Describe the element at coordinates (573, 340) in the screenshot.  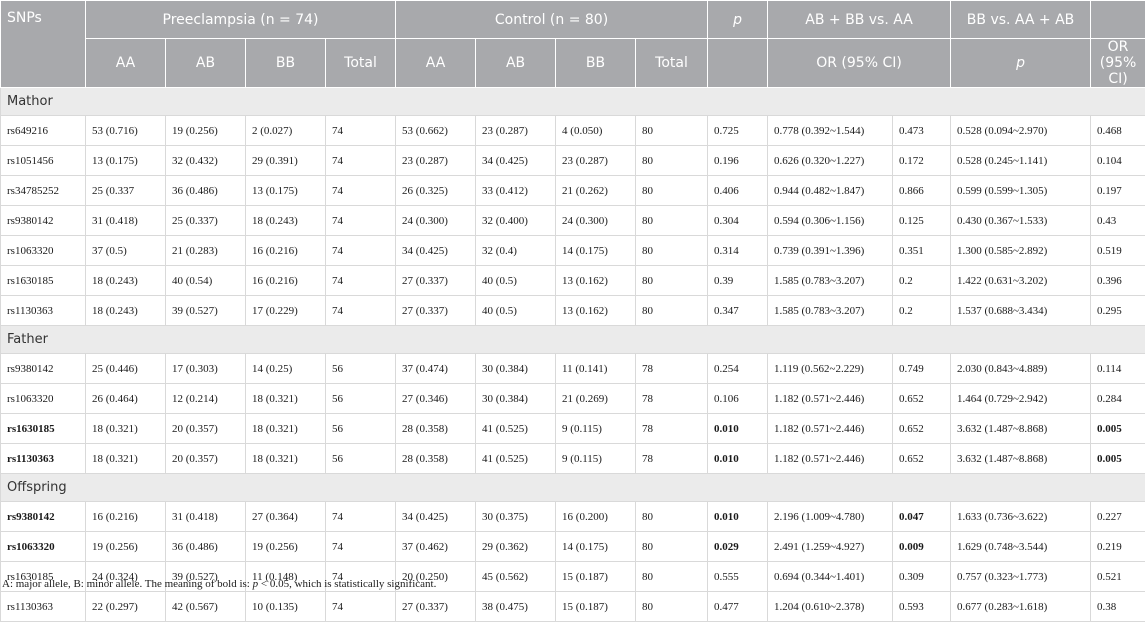
I see `group-label: Father` at that location.